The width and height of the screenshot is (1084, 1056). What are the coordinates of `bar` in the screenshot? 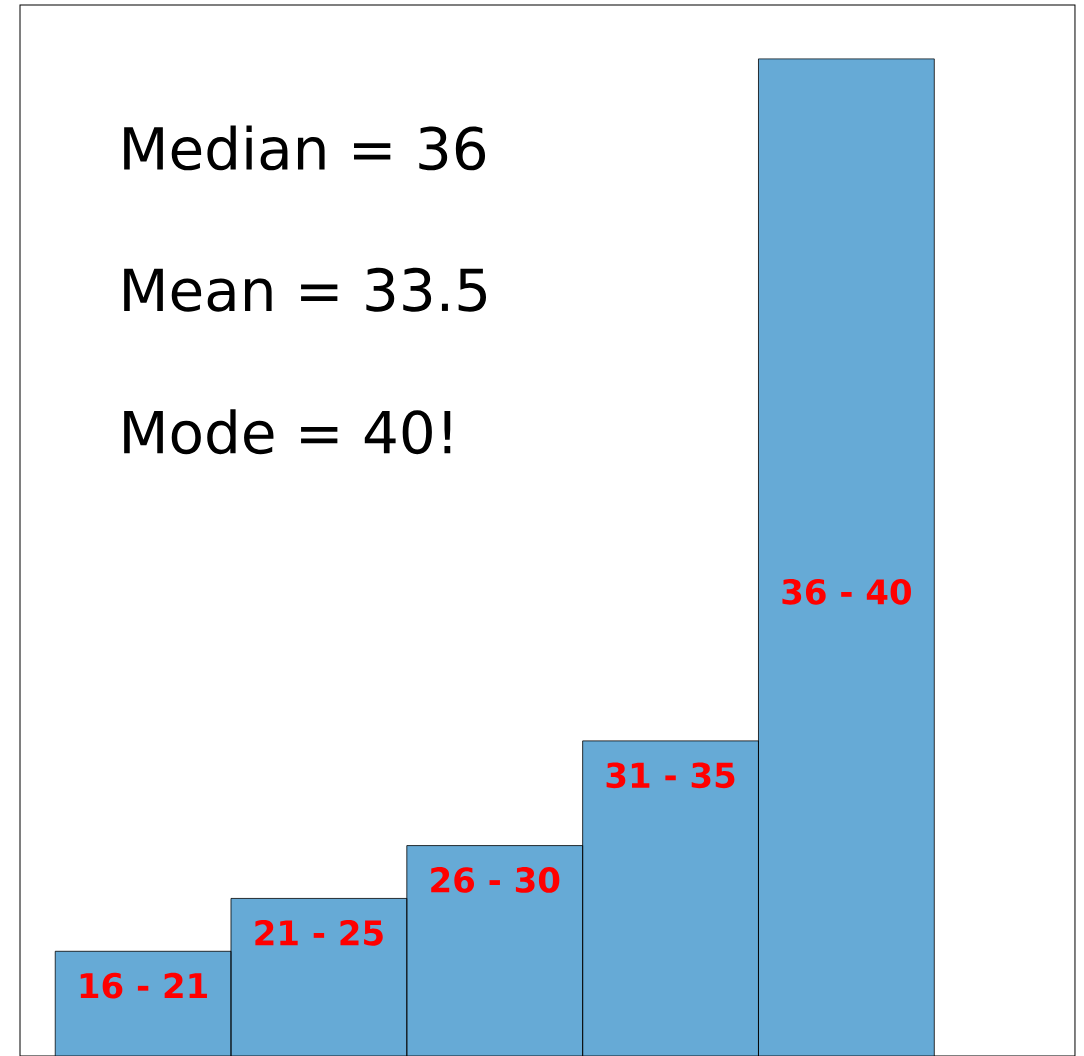 It's located at (143, 1003).